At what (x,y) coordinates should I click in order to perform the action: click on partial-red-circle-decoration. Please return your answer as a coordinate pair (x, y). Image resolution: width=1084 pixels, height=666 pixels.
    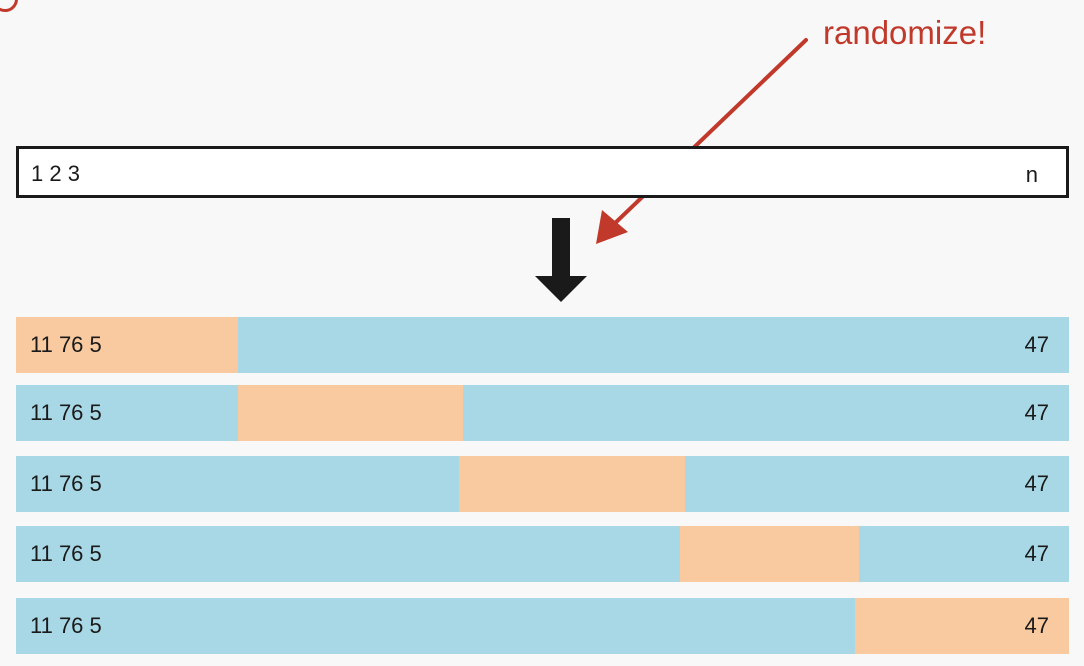
    Looking at the image, I should click on (9, 6).